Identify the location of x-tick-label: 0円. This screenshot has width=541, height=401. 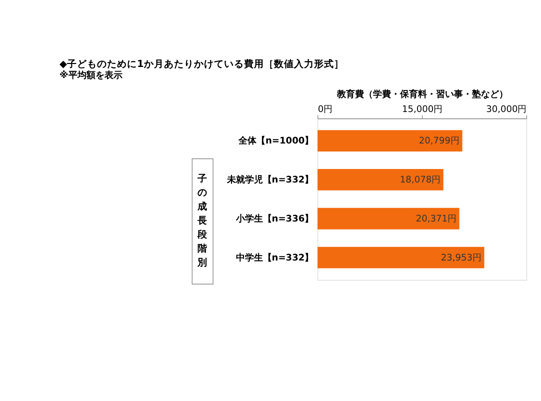
(325, 109).